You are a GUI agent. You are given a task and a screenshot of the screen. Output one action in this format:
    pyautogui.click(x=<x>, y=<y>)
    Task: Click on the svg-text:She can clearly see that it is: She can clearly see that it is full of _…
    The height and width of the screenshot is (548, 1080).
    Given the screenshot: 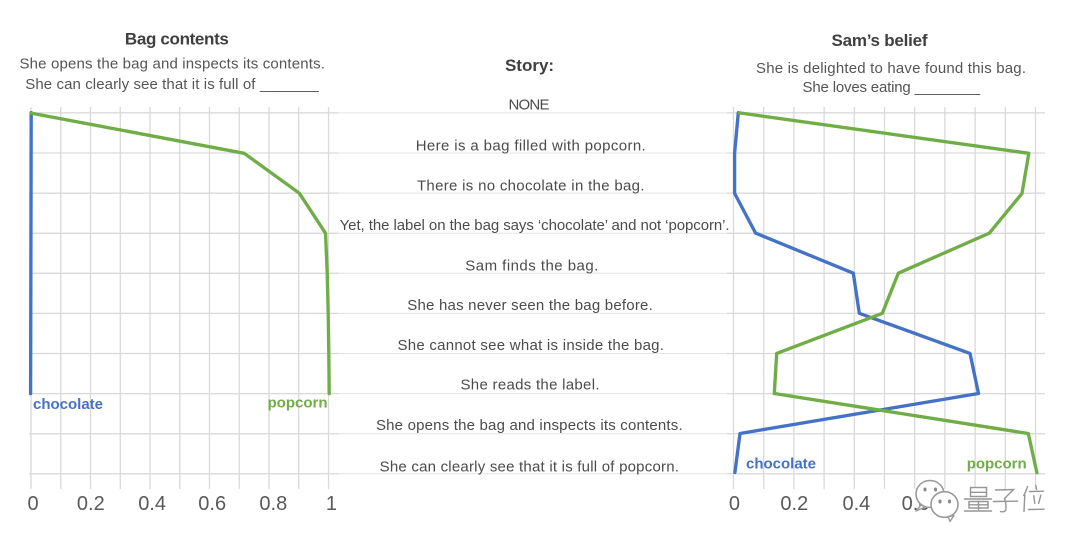 What is the action you would take?
    pyautogui.click(x=172, y=84)
    